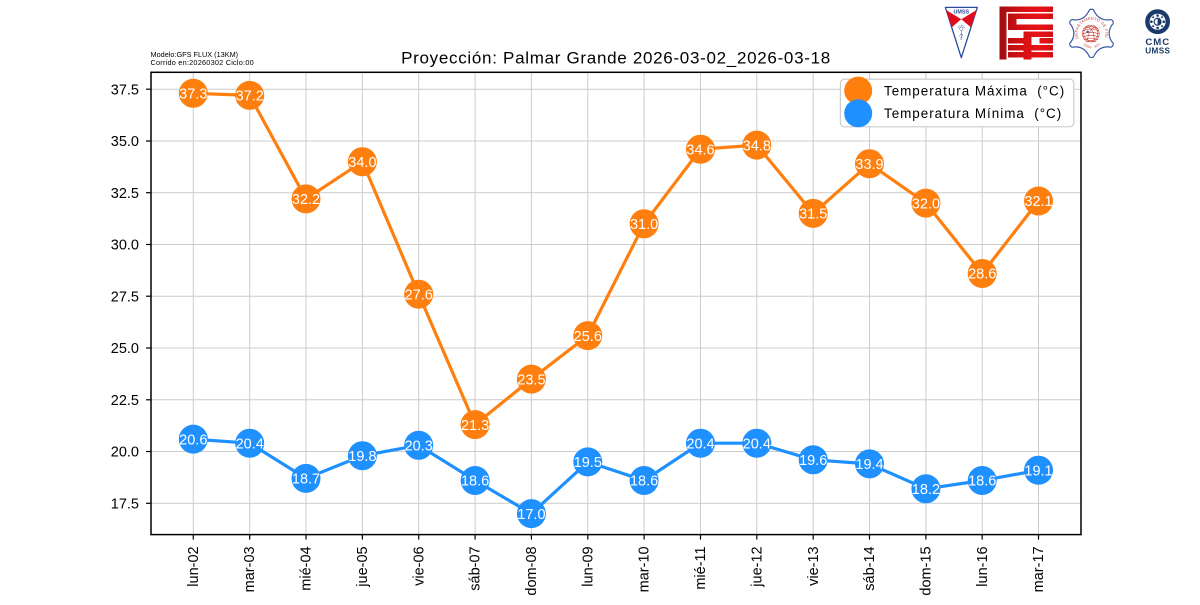 The image size is (1200, 605). Describe the element at coordinates (1157, 42) in the screenshot. I see `svg-text: CMC` at that location.